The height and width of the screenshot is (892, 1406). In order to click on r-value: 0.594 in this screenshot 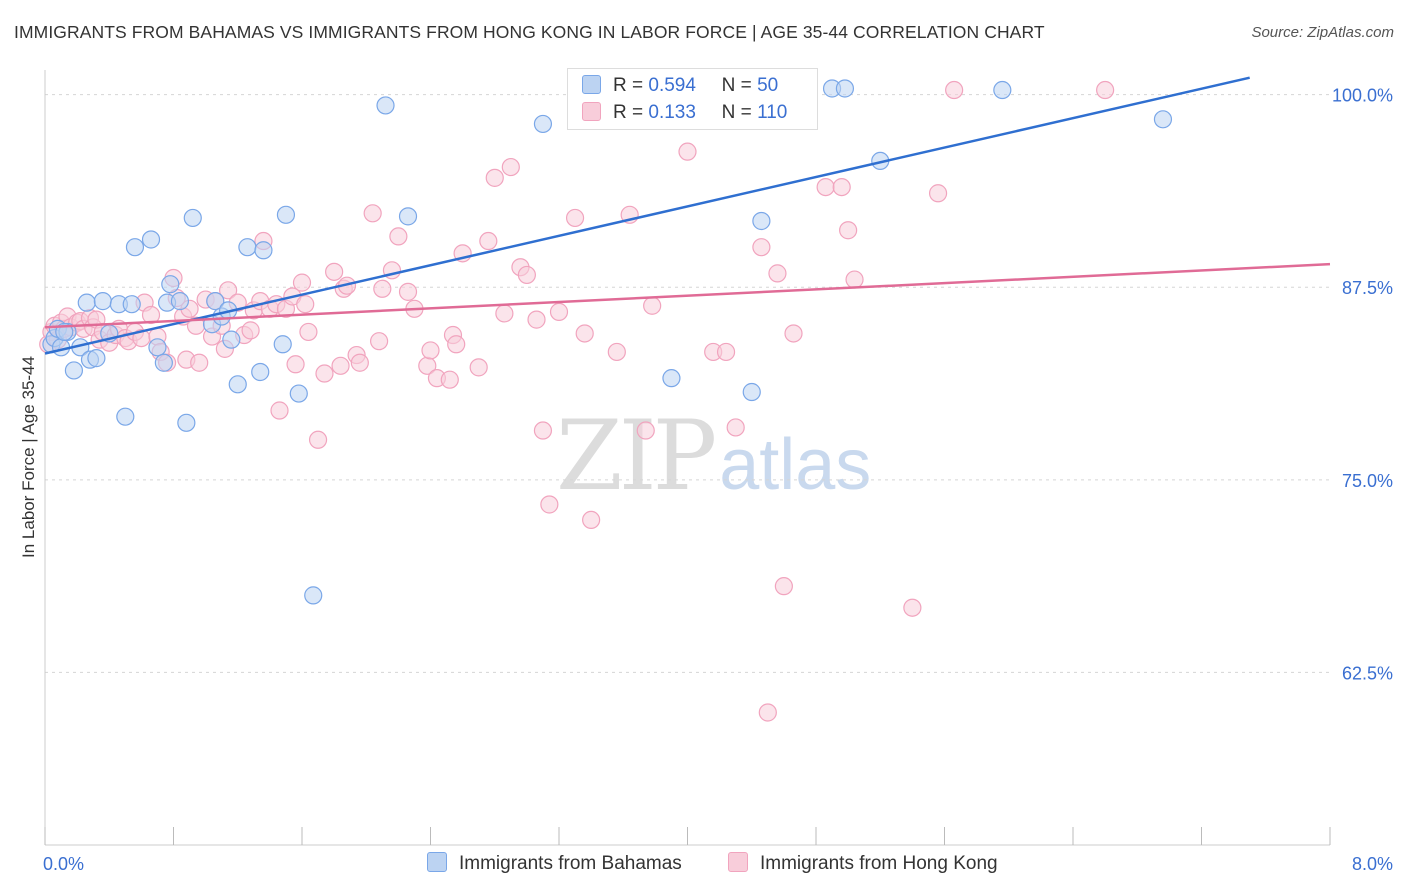, I will do `click(672, 85)`.